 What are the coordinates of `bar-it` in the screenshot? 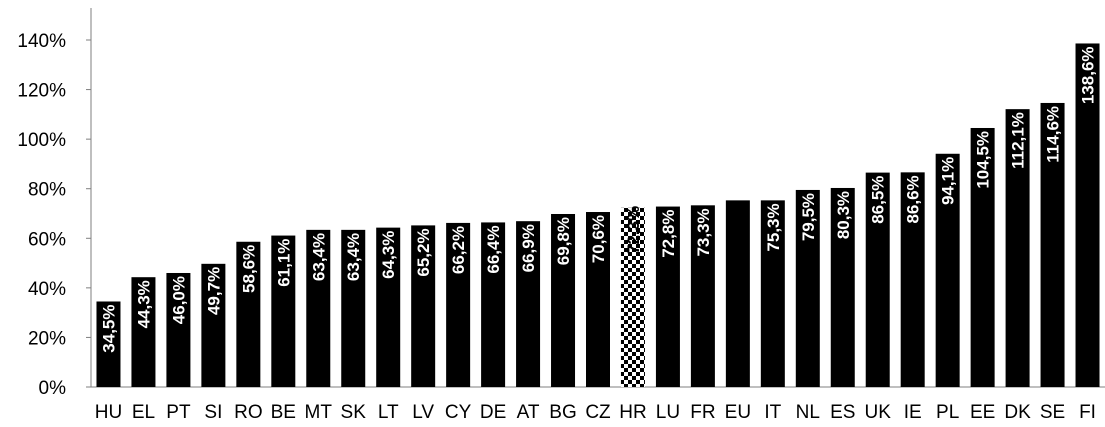 It's located at (772, 293).